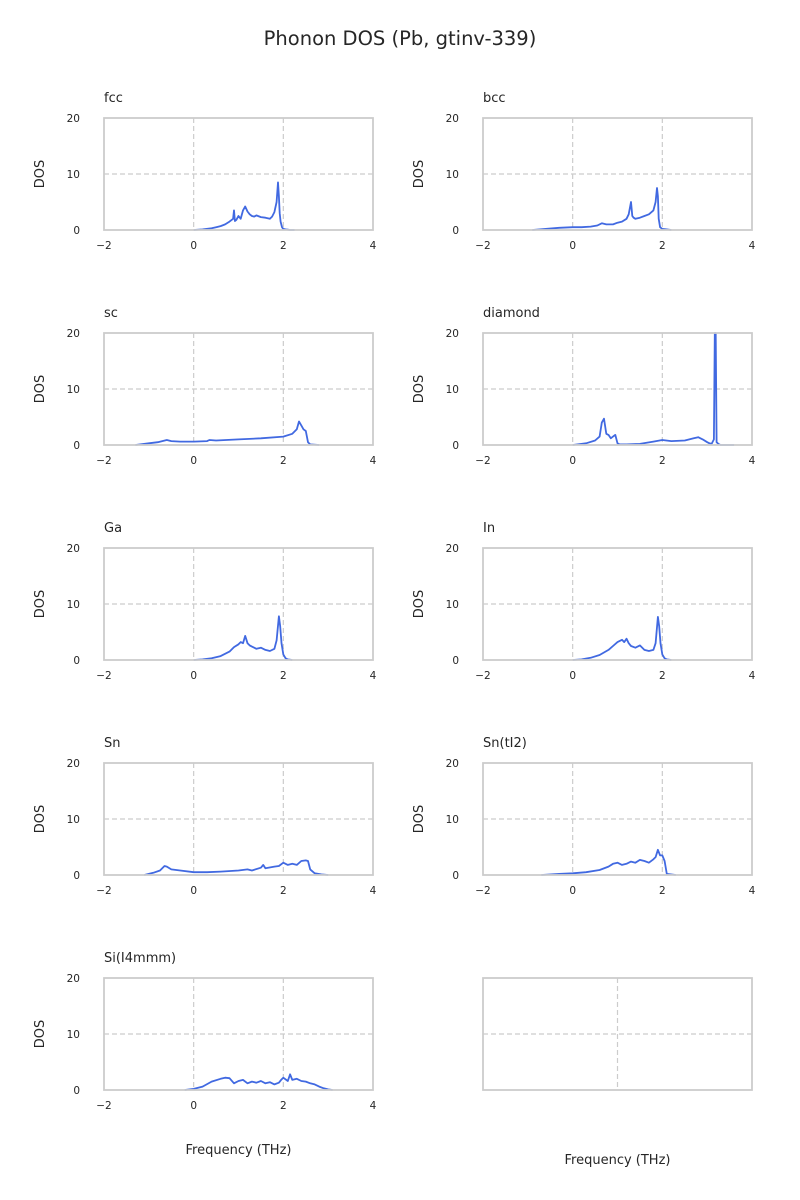  I want to click on subplot-2: −2 0 2 4 0 10 20 bcc DOS, so click(584, 171).